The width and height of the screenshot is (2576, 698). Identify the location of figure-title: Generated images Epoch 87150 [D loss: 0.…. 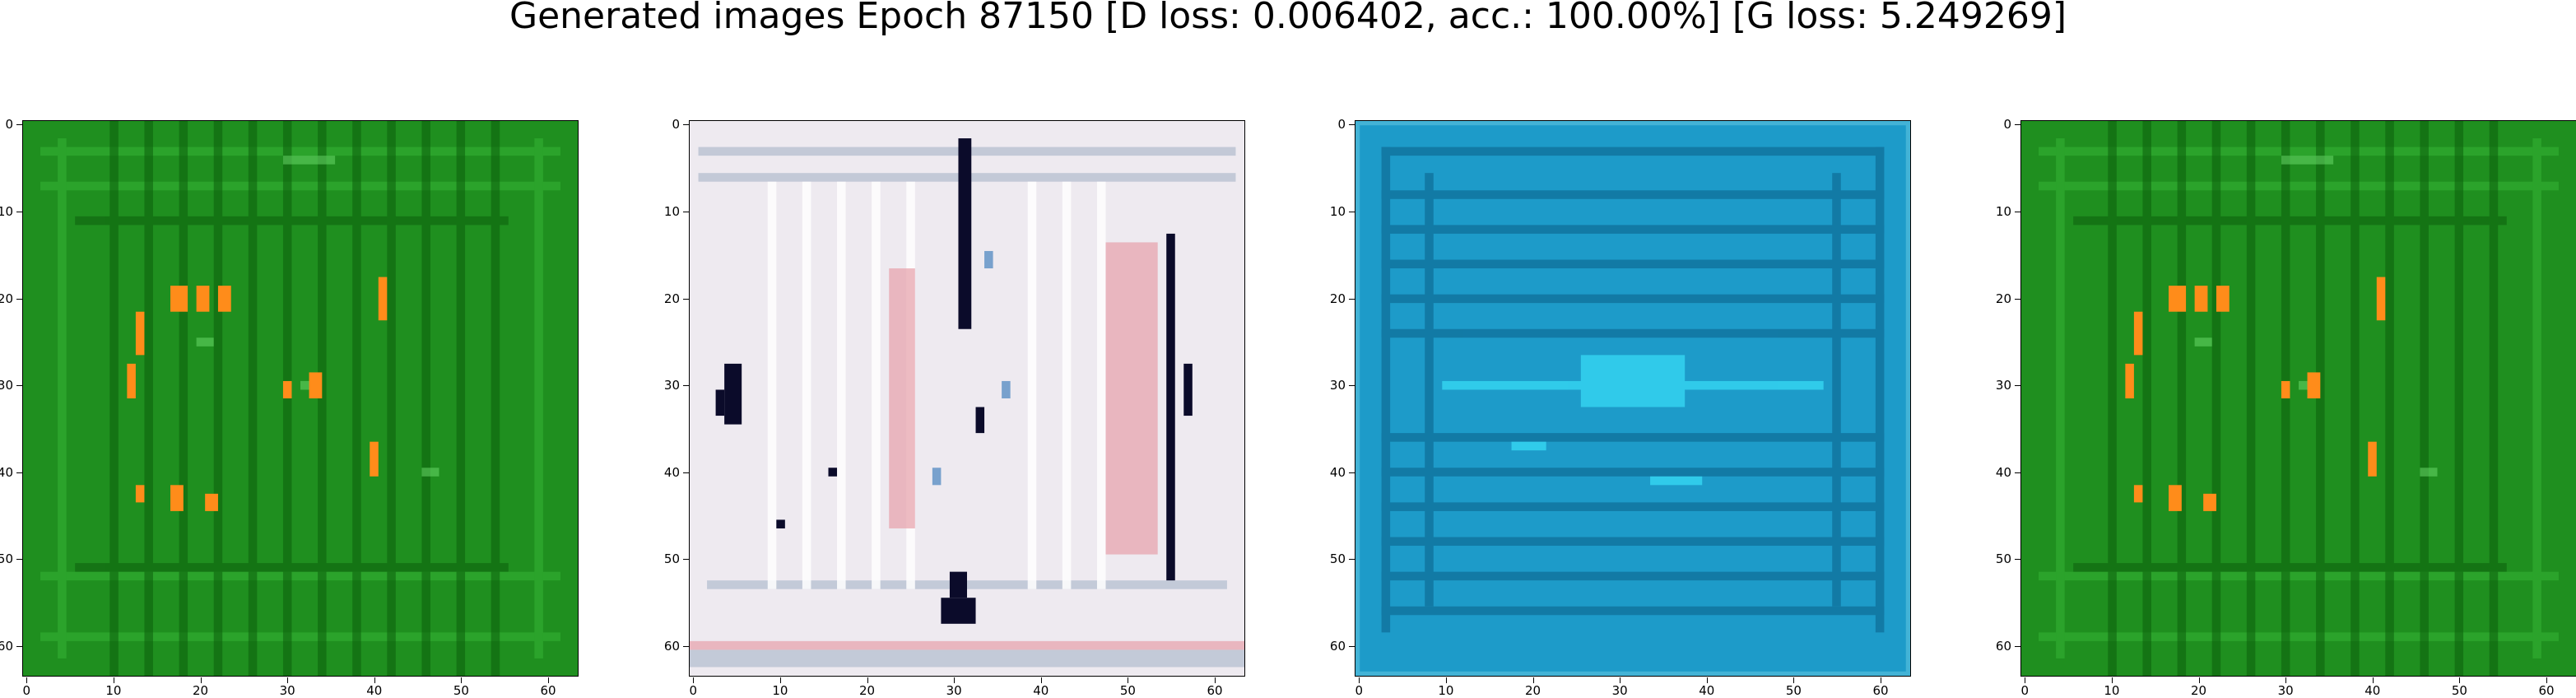
(1288, 18).